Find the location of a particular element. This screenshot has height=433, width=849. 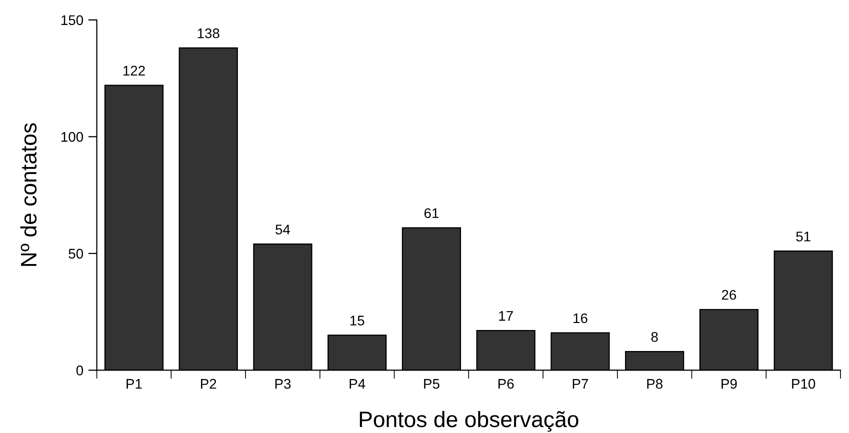

x-tick-label: P9 is located at coordinates (729, 383).